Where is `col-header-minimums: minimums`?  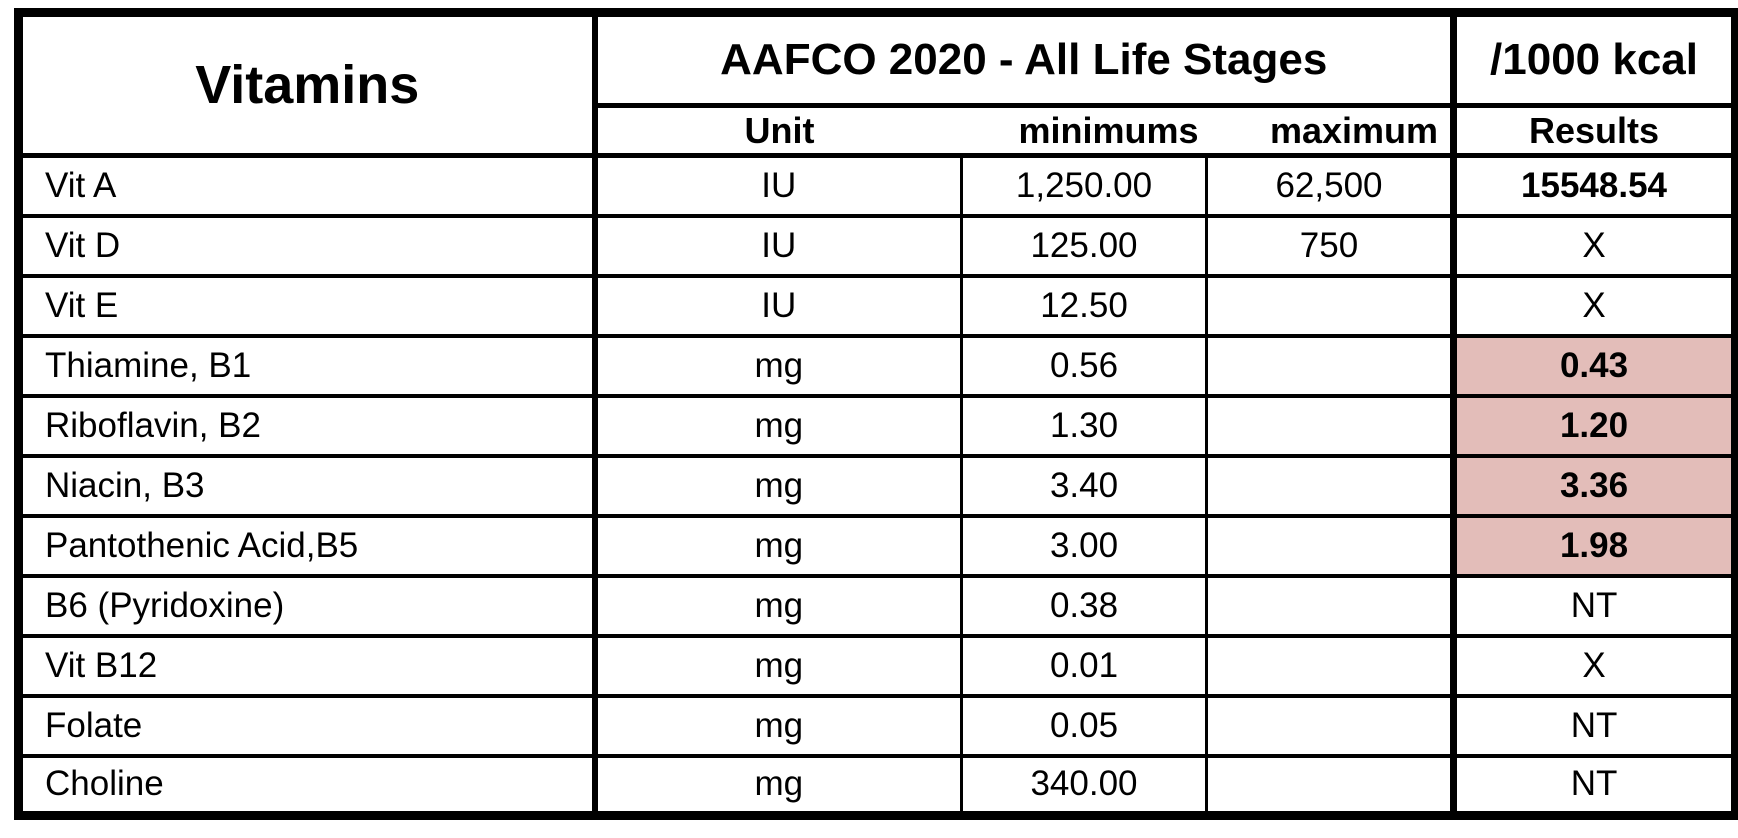 col-header-minimums: minimums is located at coordinates (1084, 130).